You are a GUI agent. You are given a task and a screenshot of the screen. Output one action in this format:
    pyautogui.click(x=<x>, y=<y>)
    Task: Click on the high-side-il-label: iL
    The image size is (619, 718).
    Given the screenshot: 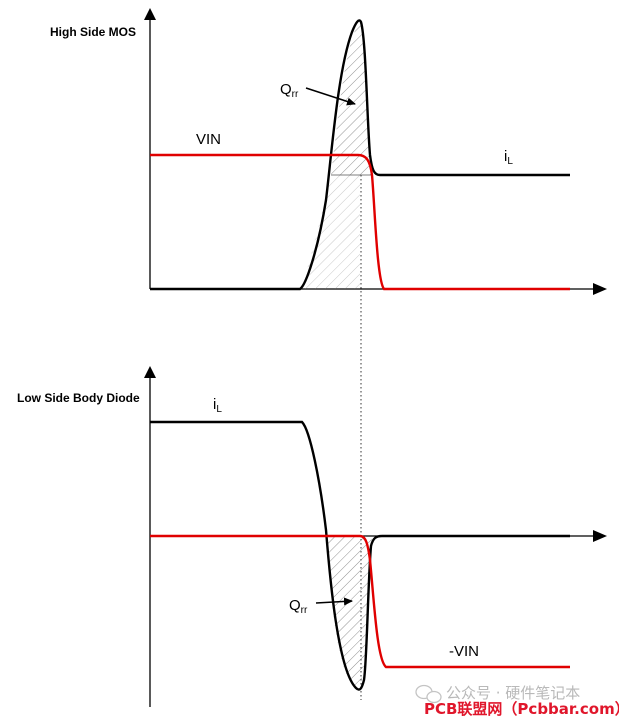 What is the action you would take?
    pyautogui.click(x=508, y=157)
    